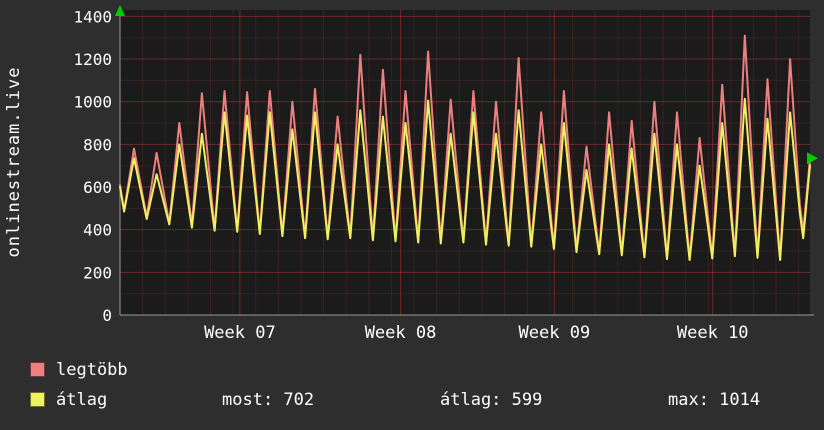  I want to click on svg-text: 600, so click(97, 187).